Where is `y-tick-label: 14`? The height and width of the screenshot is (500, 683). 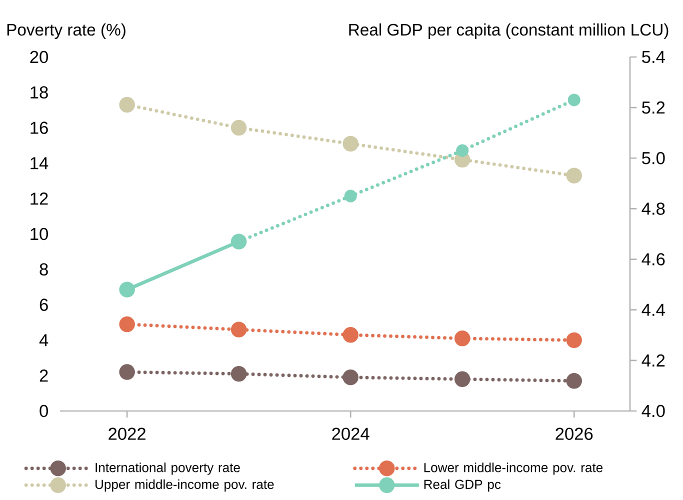
y-tick-label: 14 is located at coordinates (39, 163).